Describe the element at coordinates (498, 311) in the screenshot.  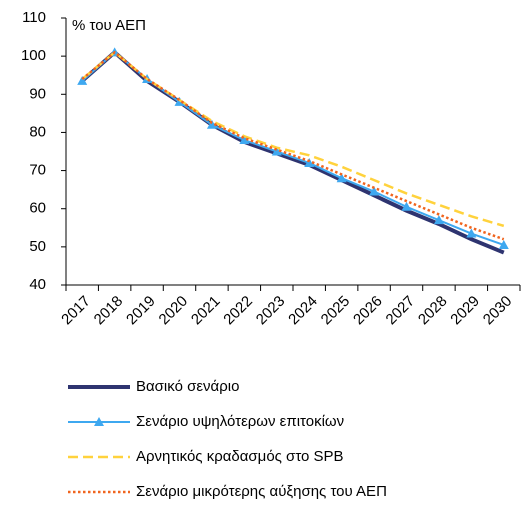
I see `x-tick-label: 2030` at that location.